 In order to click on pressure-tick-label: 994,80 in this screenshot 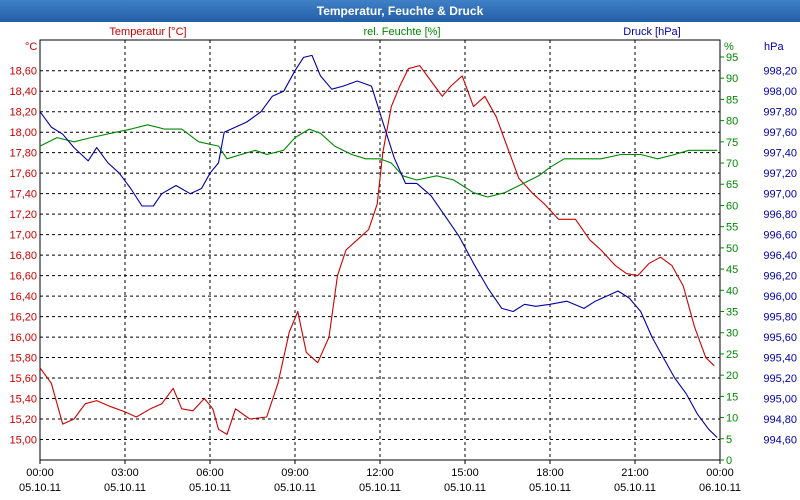, I will do `click(780, 420)`.